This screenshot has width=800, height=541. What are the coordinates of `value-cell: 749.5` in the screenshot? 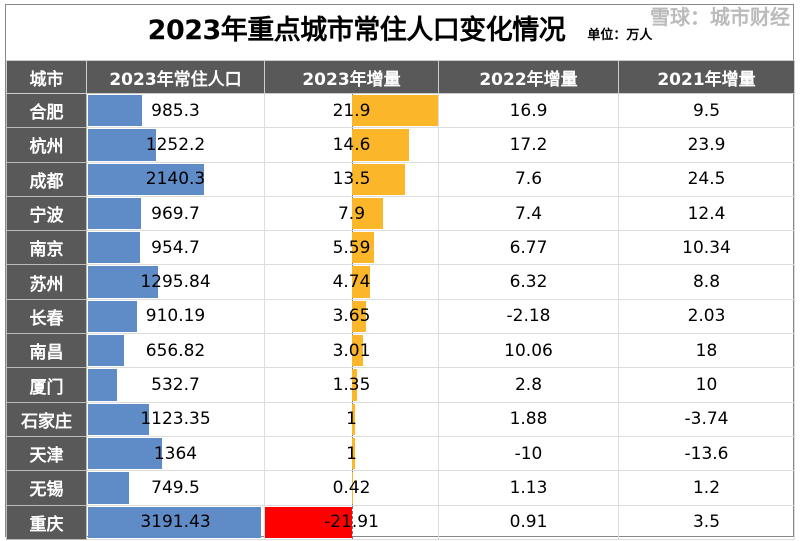 It's located at (175, 488).